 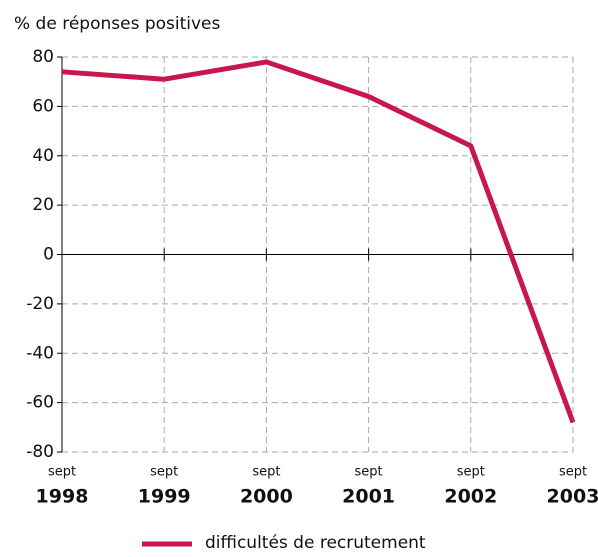 I want to click on x-tick-year: 2002, so click(x=470, y=497).